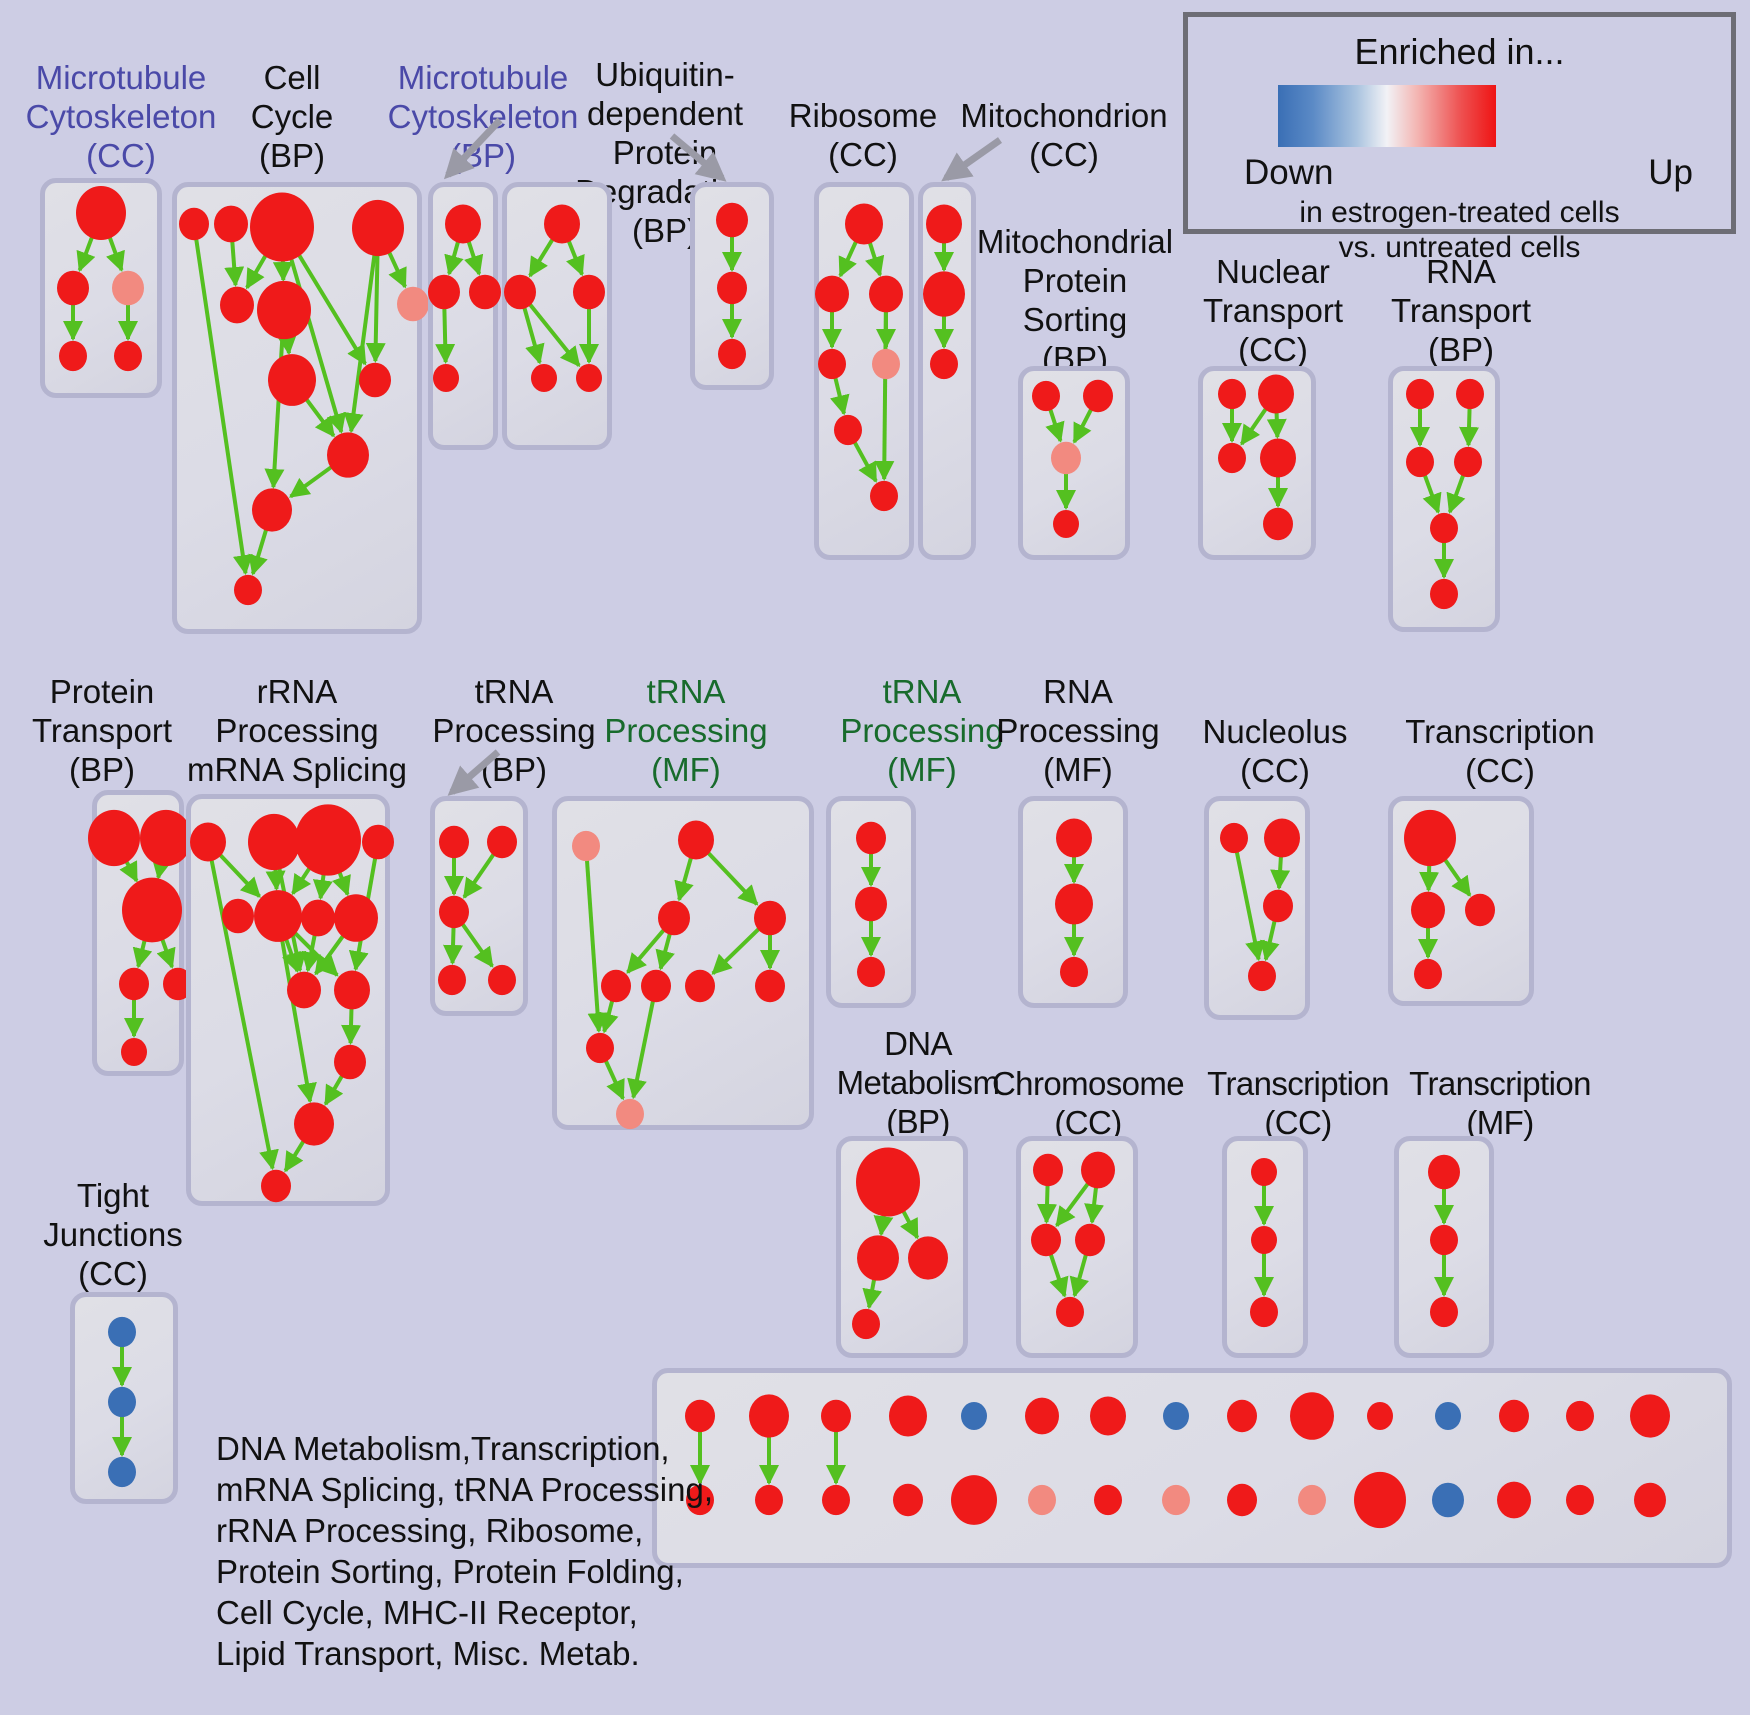 This screenshot has width=1750, height=1715. Describe the element at coordinates (1088, 1103) in the screenshot. I see `cluster-label-chromosome-cc: Chromosome (CC)` at that location.